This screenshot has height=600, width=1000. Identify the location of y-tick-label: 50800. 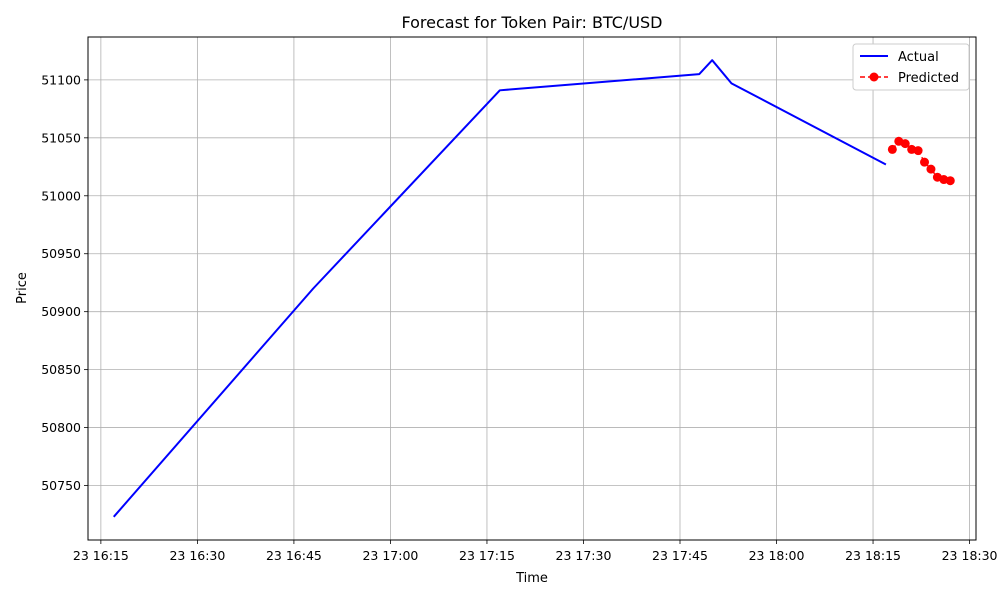
(61, 427).